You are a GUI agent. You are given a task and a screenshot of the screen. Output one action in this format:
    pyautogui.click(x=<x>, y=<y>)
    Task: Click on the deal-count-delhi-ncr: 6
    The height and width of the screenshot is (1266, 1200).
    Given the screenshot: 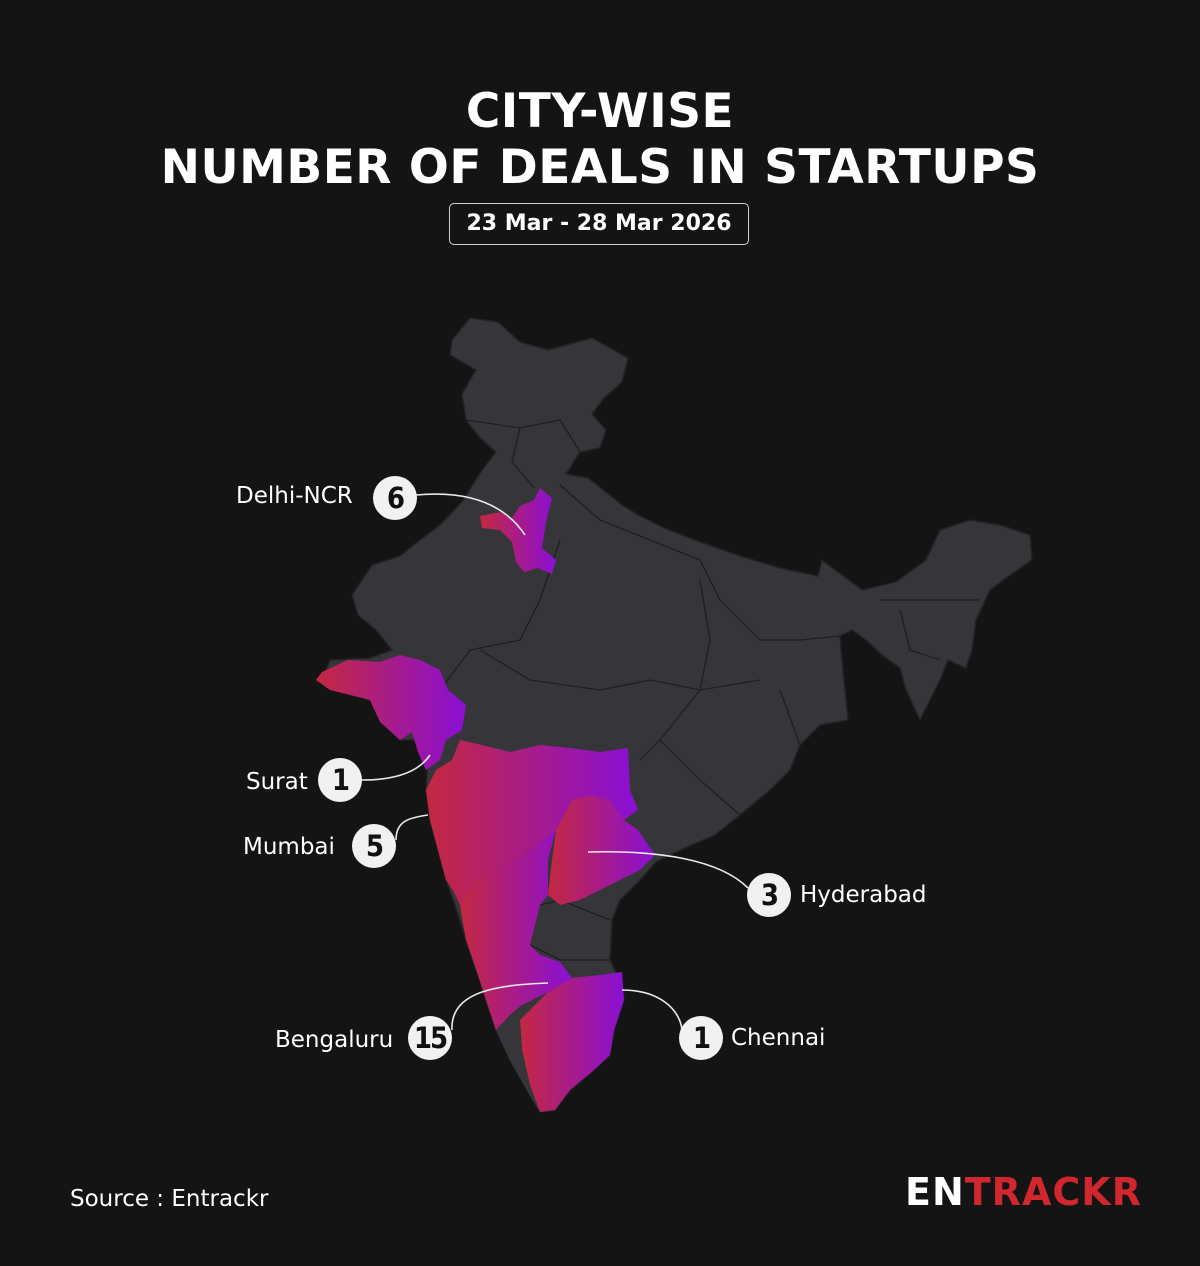 What is the action you would take?
    pyautogui.click(x=395, y=498)
    